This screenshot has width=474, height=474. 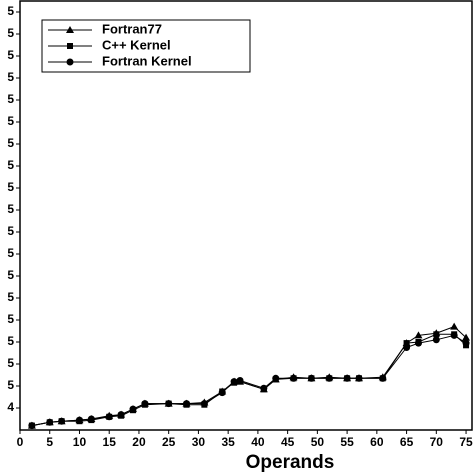 I want to click on legend-label: C++ Kernel, so click(x=136, y=44).